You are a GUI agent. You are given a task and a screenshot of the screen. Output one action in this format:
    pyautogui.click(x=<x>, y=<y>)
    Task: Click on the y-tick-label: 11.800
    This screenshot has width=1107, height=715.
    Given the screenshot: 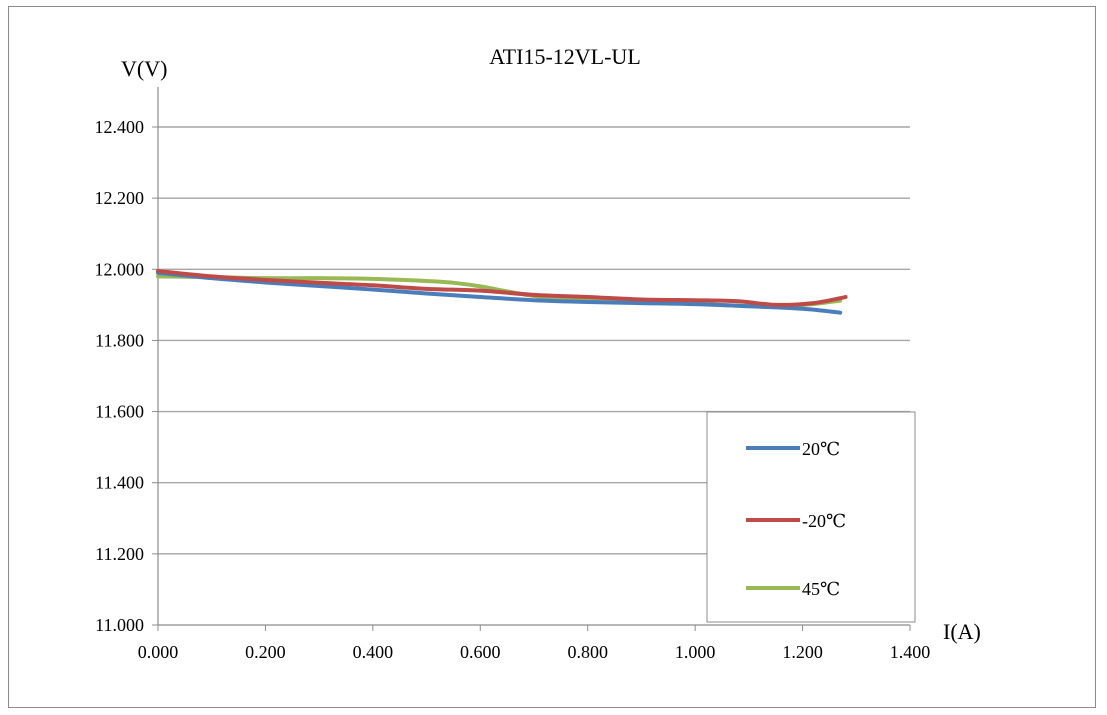 What is the action you would take?
    pyautogui.click(x=119, y=340)
    